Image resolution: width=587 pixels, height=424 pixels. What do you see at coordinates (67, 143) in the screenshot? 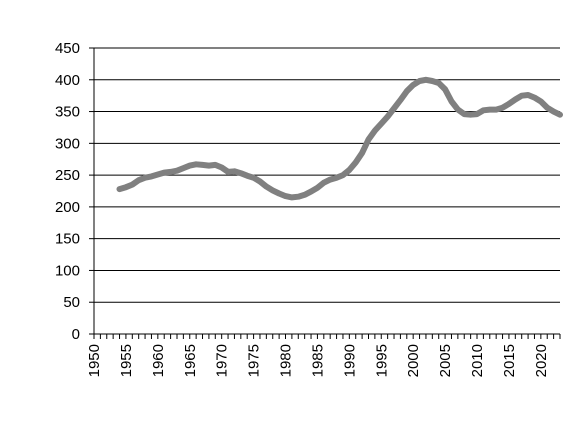
I see `y-tick-label: 300` at bounding box center [67, 143].